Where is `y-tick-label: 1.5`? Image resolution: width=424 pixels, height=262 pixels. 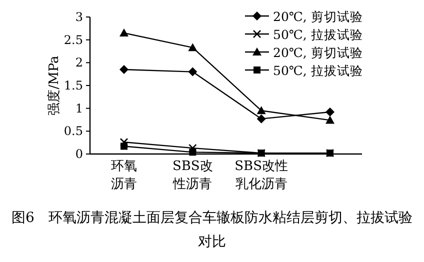
y-tick-label: 1.5 is located at coordinates (73, 85).